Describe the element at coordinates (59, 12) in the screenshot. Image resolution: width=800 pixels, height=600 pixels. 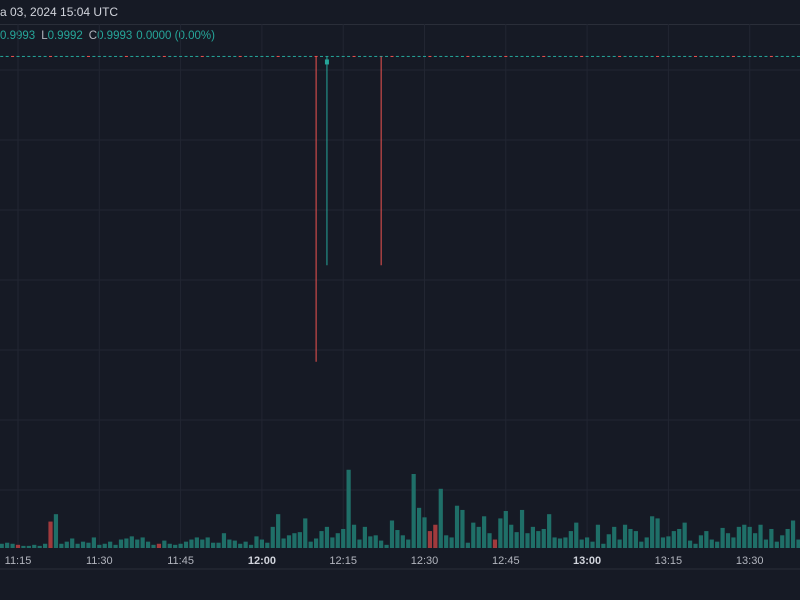
I see `header-title: a 03, 2024 15:04 UTC` at that location.